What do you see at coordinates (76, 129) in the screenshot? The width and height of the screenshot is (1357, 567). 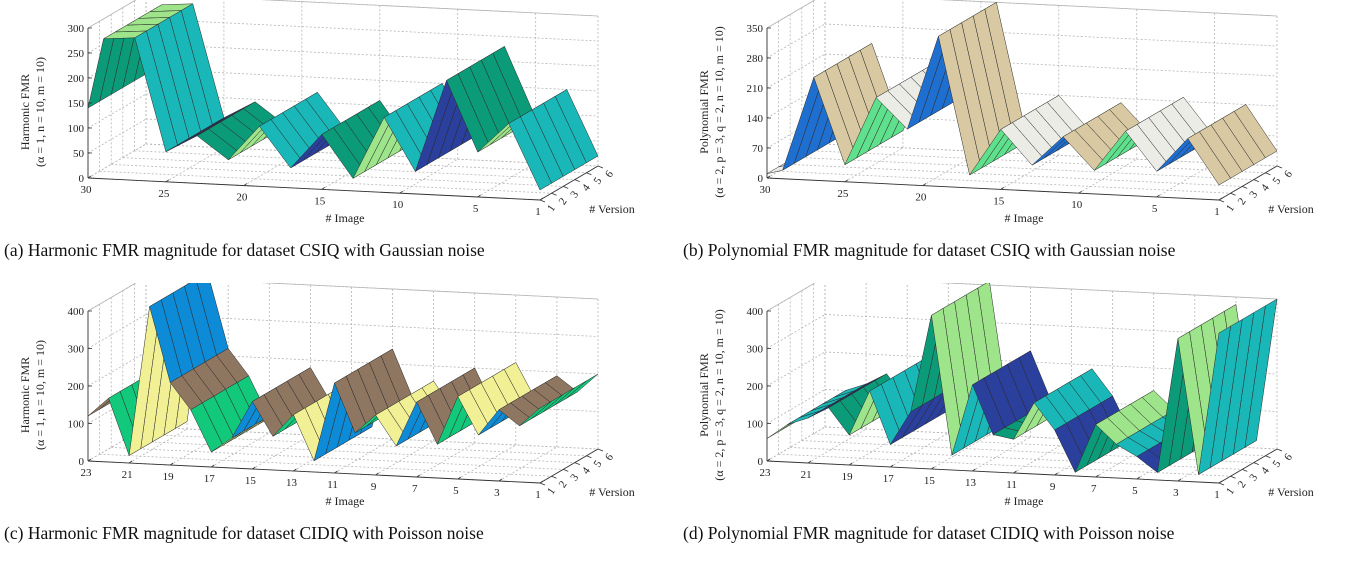 I see `z-tick-label: 100` at bounding box center [76, 129].